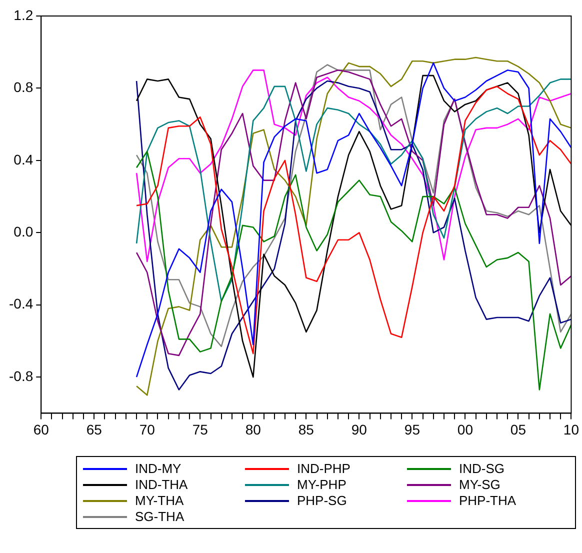  I want to click on legend-label: IND-PHP, so click(323, 468).